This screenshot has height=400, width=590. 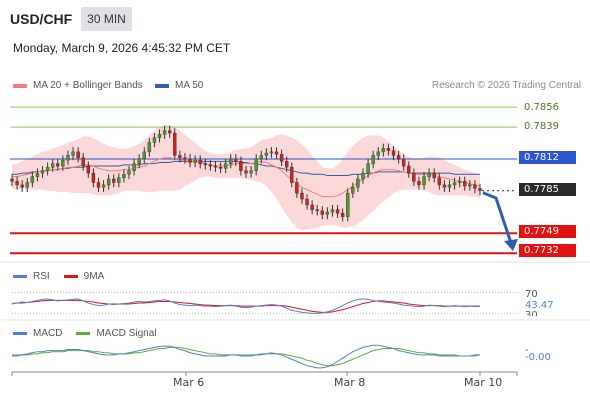 I want to click on rsi-ma-swatch, so click(x=70, y=276).